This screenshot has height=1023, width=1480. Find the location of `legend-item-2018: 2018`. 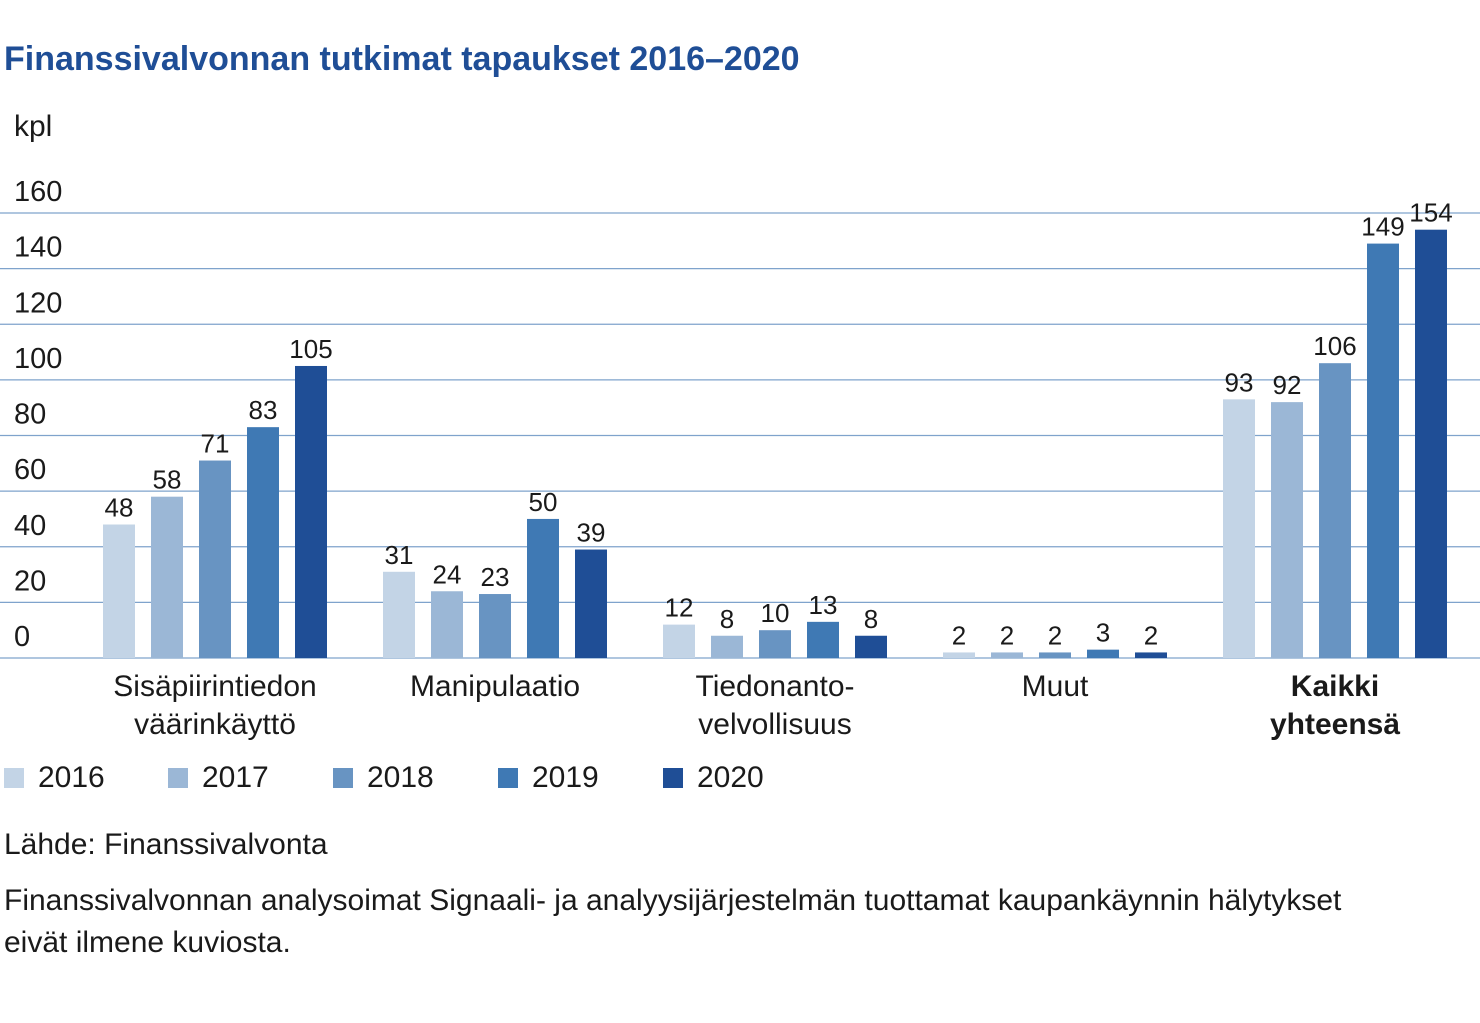

legend-item-2018: 2018 is located at coordinates (383, 778).